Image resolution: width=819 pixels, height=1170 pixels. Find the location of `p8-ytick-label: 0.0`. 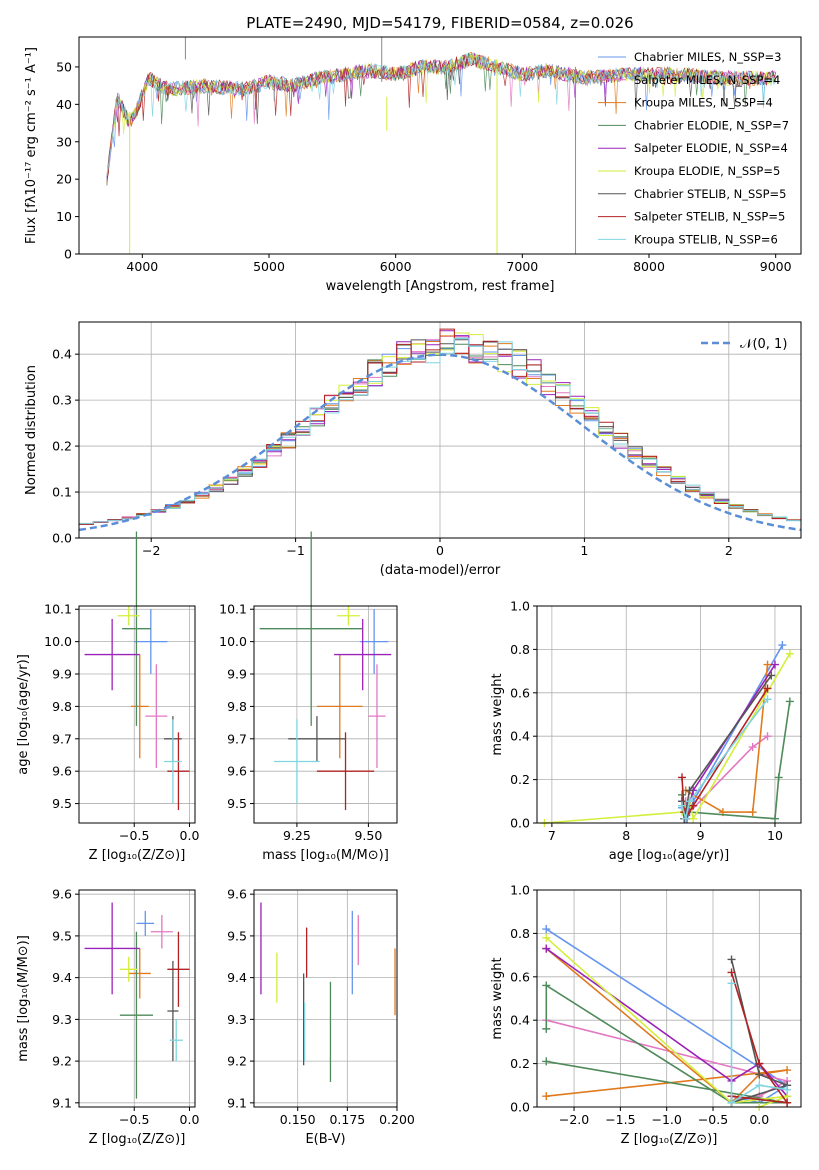

p8-ytick-label: 0.0 is located at coordinates (520, 1107).